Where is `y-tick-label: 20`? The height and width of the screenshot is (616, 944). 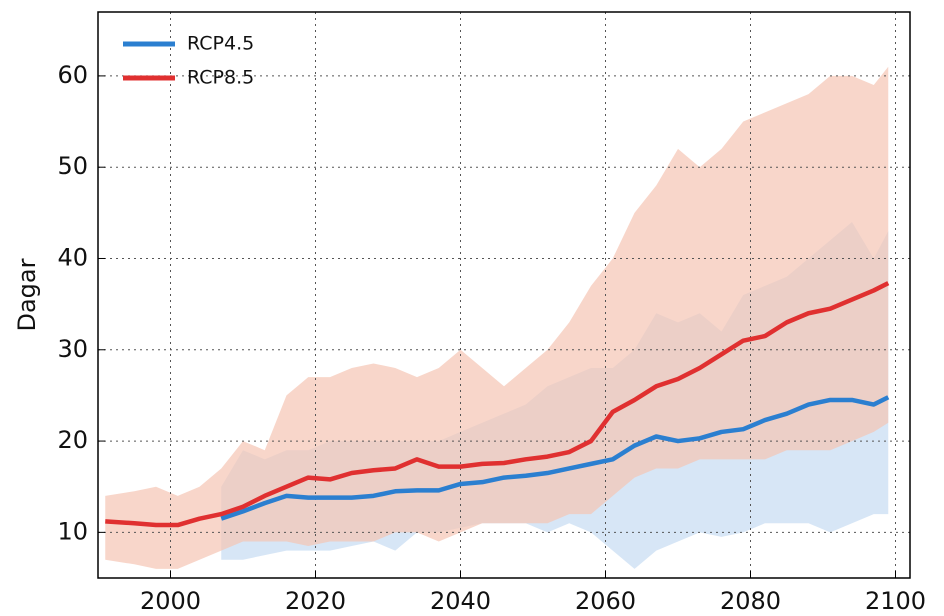 y-tick-label: 20 is located at coordinates (72, 440).